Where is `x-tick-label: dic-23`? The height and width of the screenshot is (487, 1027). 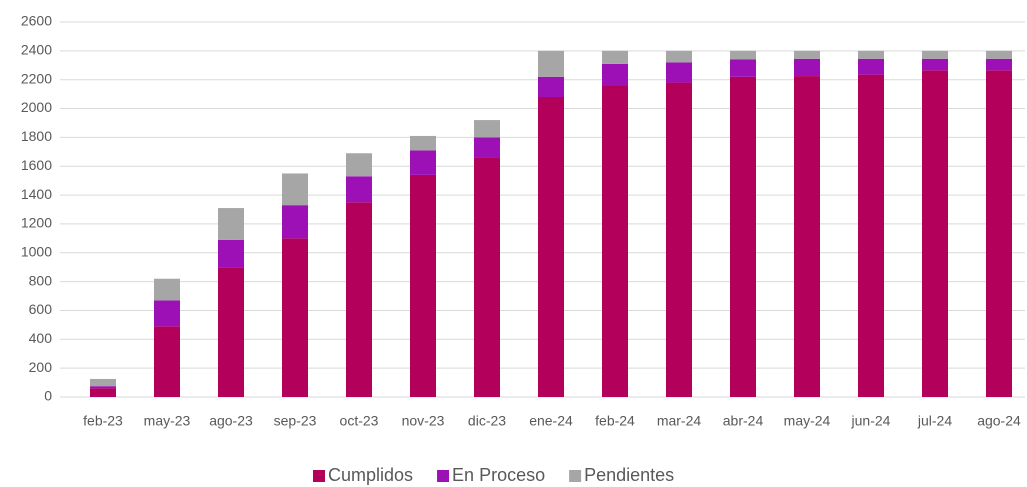 x-tick-label: dic-23 is located at coordinates (487, 421).